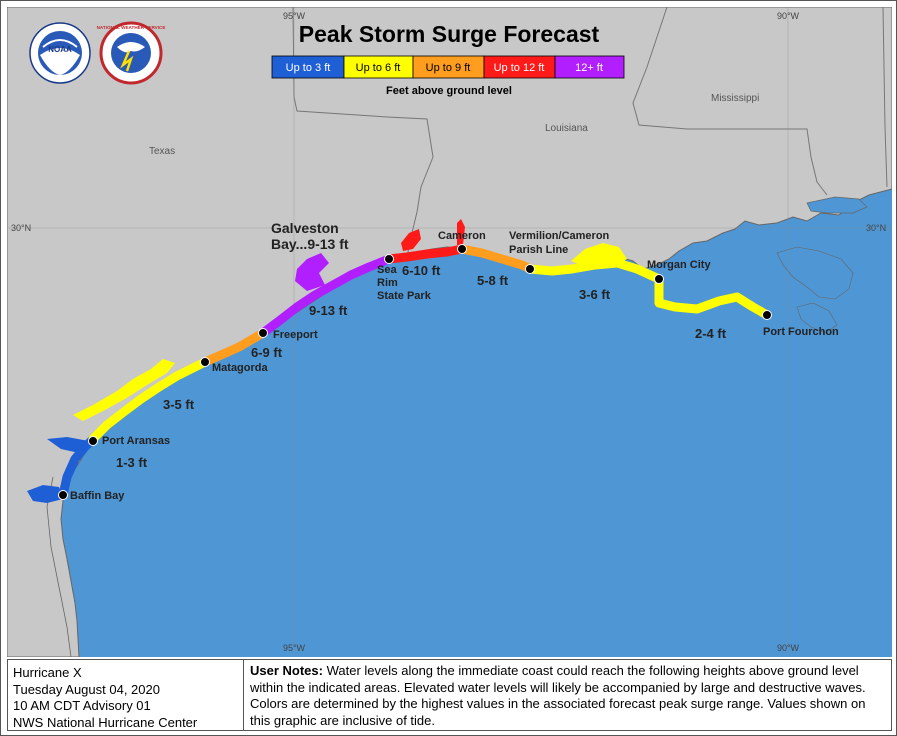 Image resolution: width=897 pixels, height=736 pixels. I want to click on state-label-louisiana: Louisiana, so click(566, 128).